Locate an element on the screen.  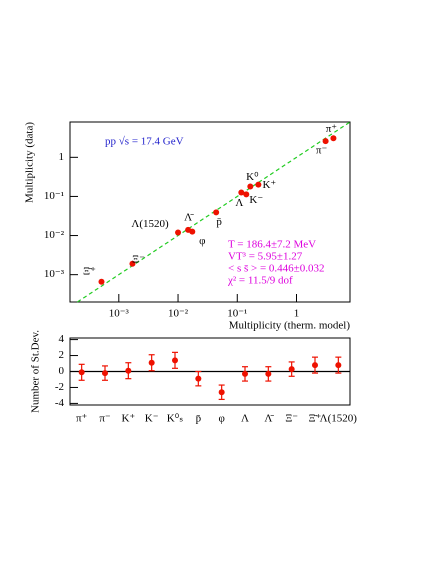
x-tick-label: Λ̄ is located at coordinates (269, 419).